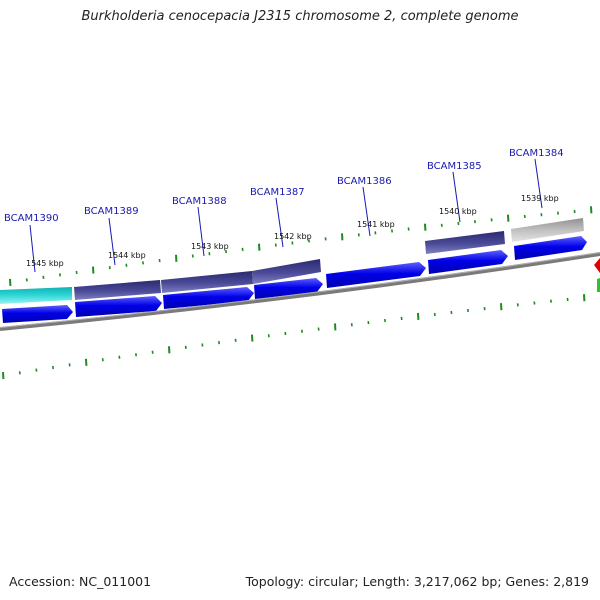 This screenshot has width=600, height=600. I want to click on cds-track, so click(294, 279).